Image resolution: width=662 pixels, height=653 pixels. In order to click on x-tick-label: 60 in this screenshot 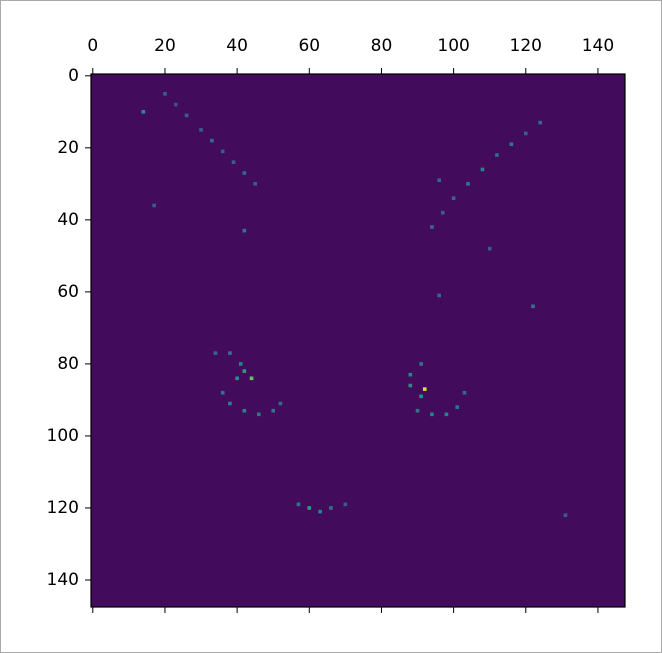, I will do `click(309, 46)`.